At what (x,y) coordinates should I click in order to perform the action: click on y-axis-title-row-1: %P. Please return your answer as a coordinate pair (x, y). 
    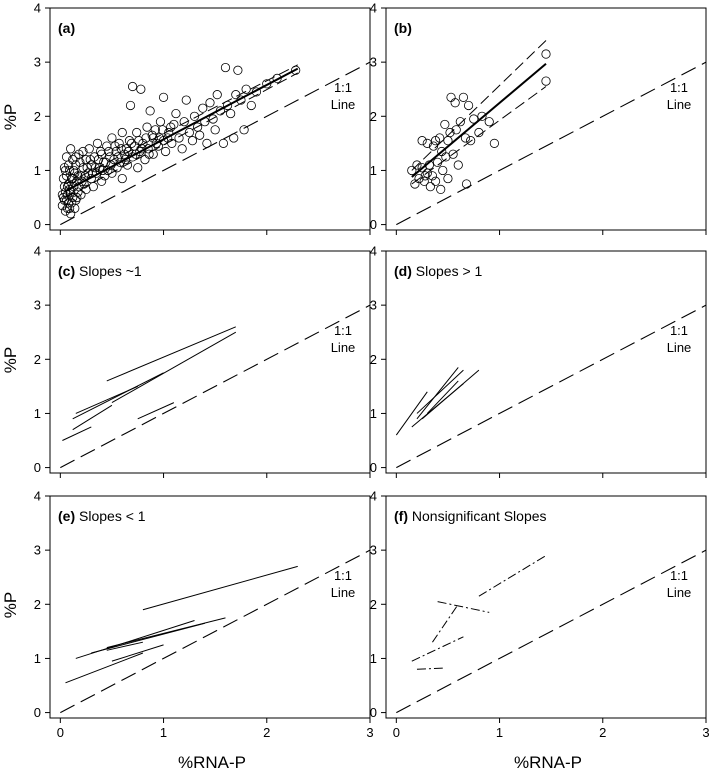
    Looking at the image, I should click on (10, 117).